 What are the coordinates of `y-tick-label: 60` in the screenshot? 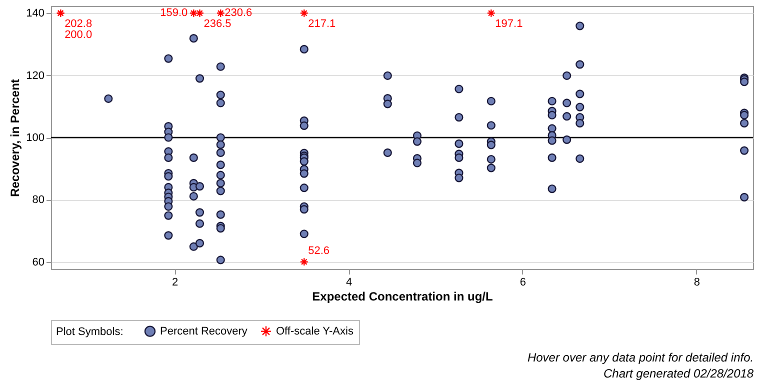 It's located at (38, 262).